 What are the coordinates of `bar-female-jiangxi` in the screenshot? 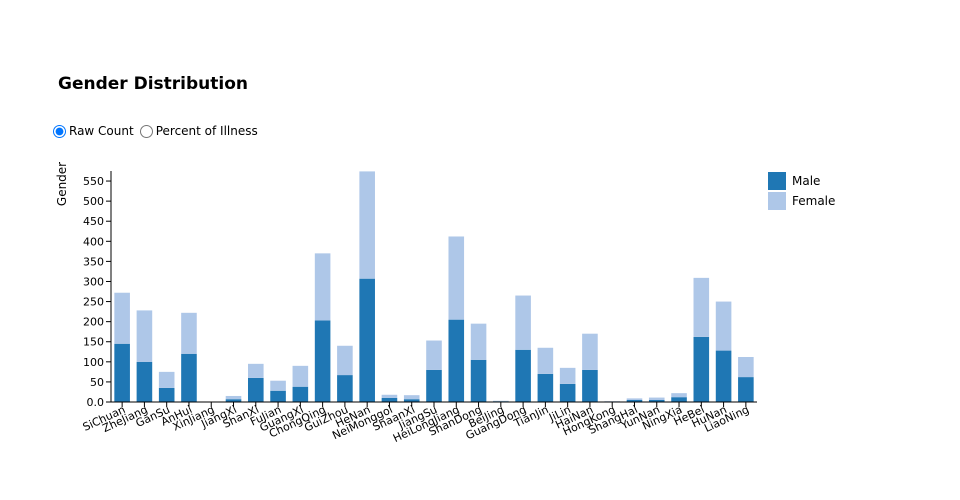 It's located at (233, 397).